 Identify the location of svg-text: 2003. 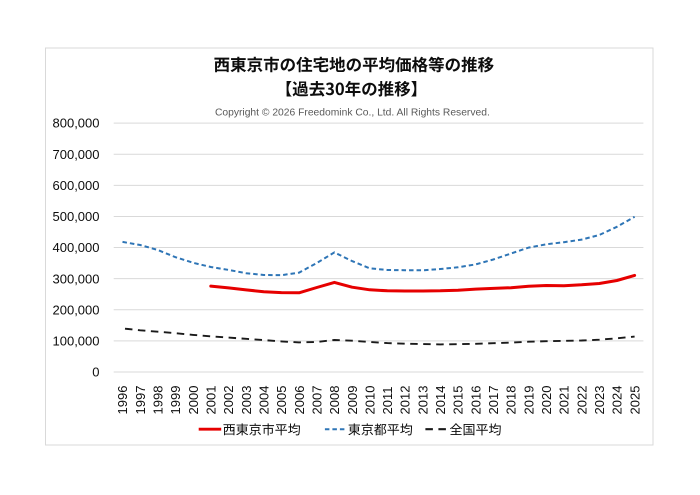
(246, 400).